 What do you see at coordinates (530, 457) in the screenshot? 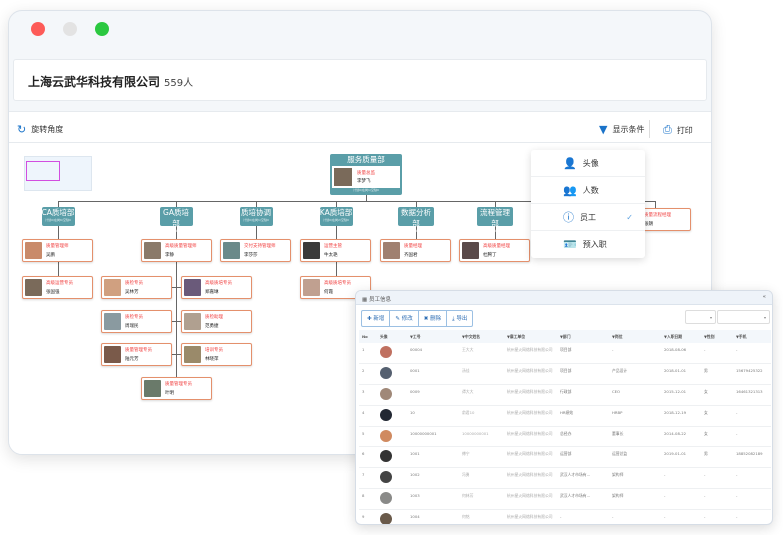
I see `table-cell: 杭州星火网络科技有限公司` at bounding box center [530, 457].